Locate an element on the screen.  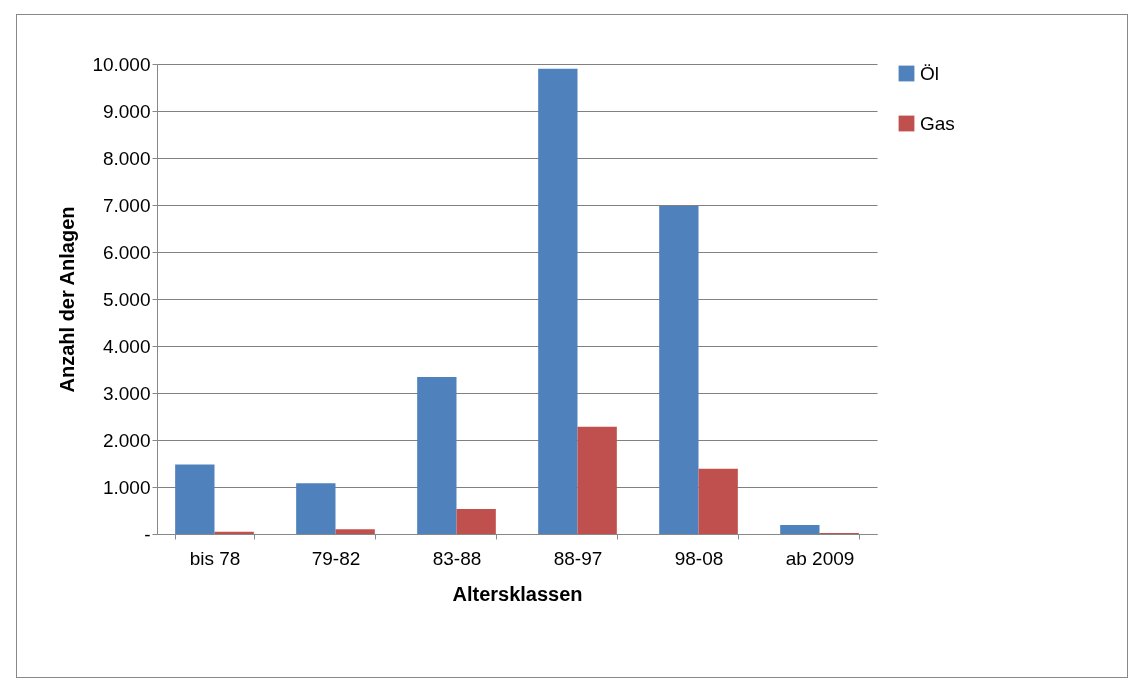
x-tick-label: 83-88 is located at coordinates (457, 558).